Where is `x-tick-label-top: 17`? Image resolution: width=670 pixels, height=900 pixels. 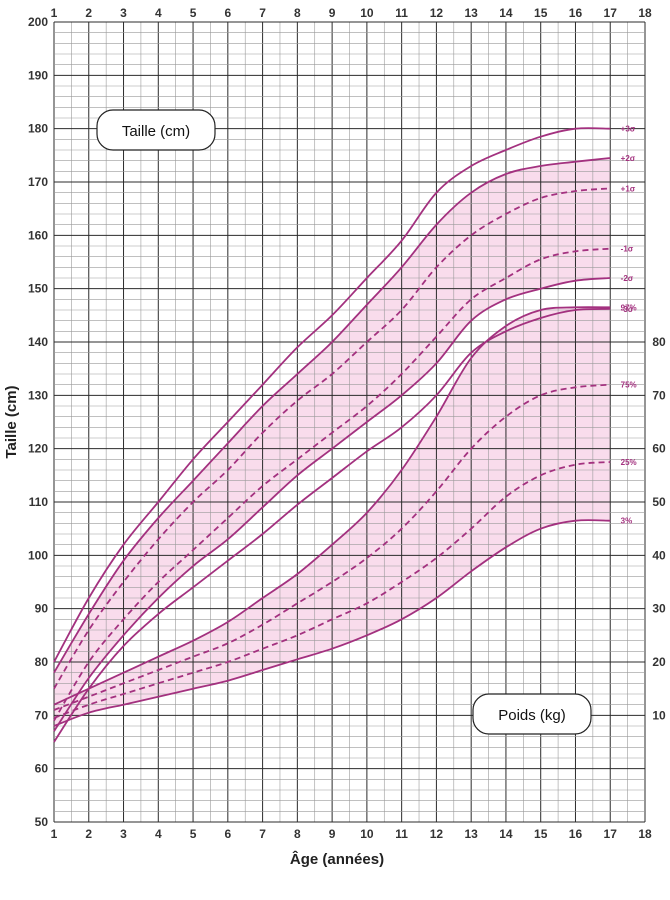
x-tick-label-top: 17 is located at coordinates (611, 13).